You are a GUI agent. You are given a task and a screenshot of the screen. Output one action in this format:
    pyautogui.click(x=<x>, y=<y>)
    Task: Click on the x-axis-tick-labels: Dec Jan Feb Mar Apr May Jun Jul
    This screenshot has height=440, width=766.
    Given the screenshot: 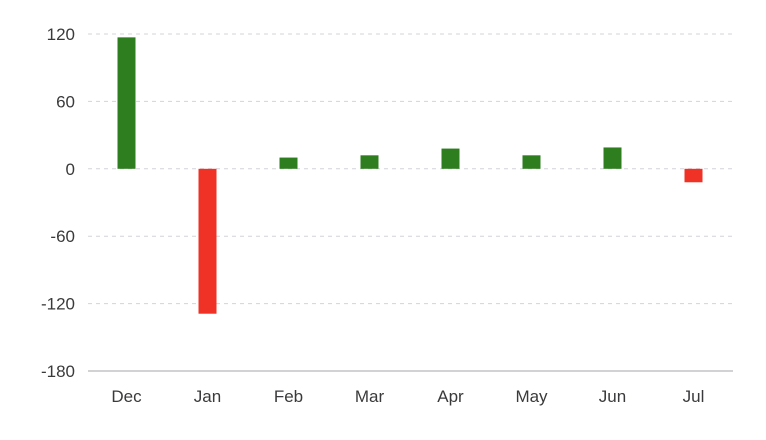 What is the action you would take?
    pyautogui.click(x=407, y=396)
    